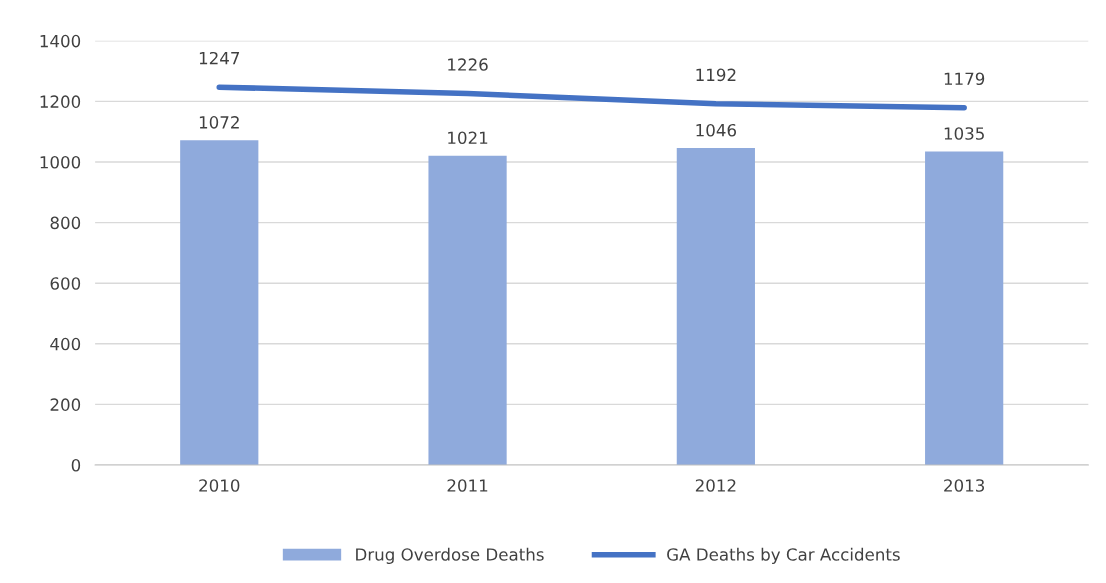 The width and height of the screenshot is (1106, 583). Describe the element at coordinates (65, 283) in the screenshot. I see `y-tick-label: 600` at that location.